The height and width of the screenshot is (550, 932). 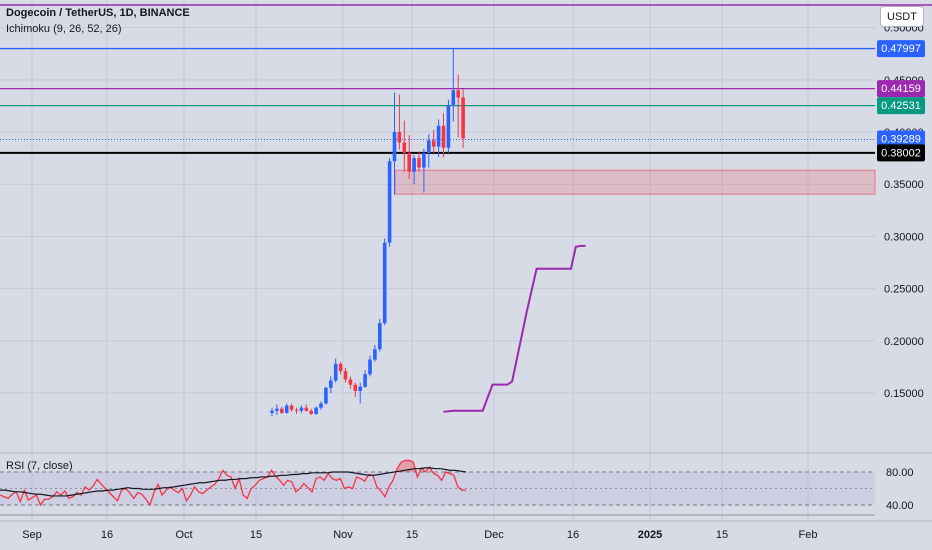 I want to click on candles, so click(x=367, y=232).